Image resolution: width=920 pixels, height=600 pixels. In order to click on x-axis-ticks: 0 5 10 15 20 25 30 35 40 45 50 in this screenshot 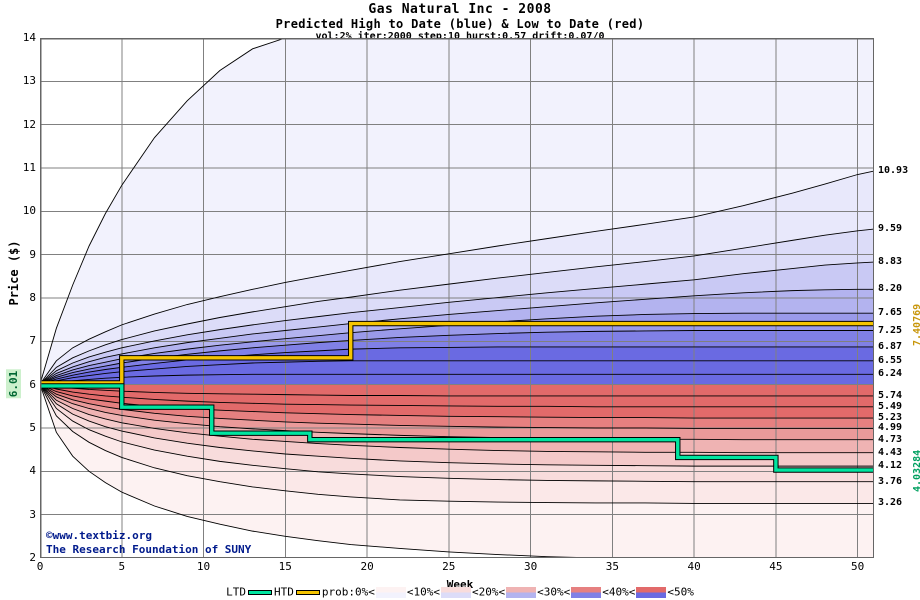, I will do `click(455, 568)`.